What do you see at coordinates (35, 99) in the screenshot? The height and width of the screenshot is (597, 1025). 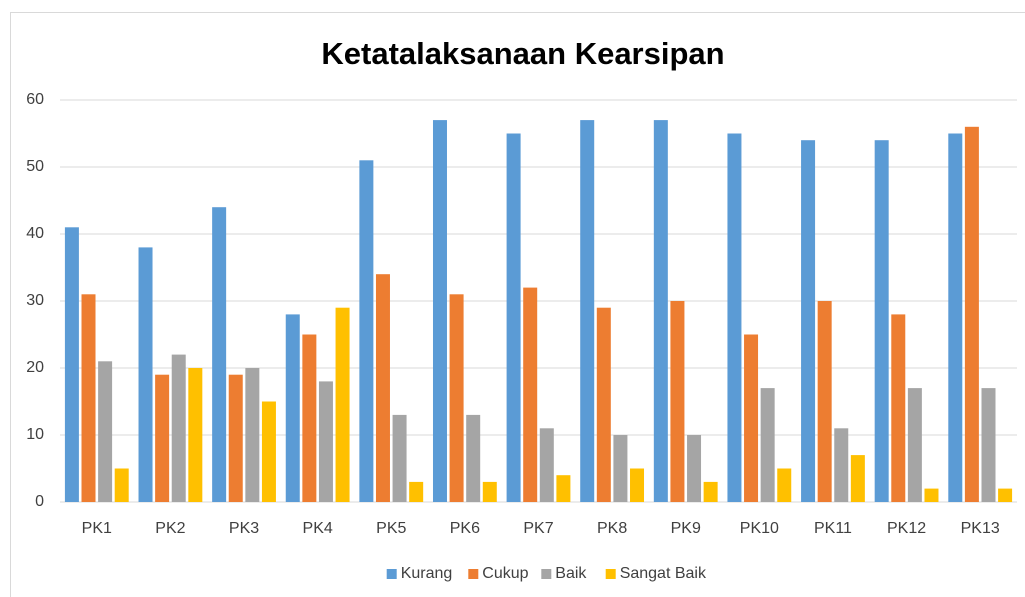 I see `y-tick-label: 60` at bounding box center [35, 99].